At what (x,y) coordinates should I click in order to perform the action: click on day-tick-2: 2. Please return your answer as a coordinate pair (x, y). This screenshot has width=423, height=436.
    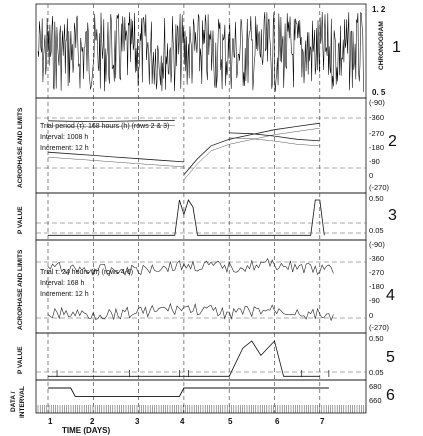
    Looking at the image, I should click on (92, 421).